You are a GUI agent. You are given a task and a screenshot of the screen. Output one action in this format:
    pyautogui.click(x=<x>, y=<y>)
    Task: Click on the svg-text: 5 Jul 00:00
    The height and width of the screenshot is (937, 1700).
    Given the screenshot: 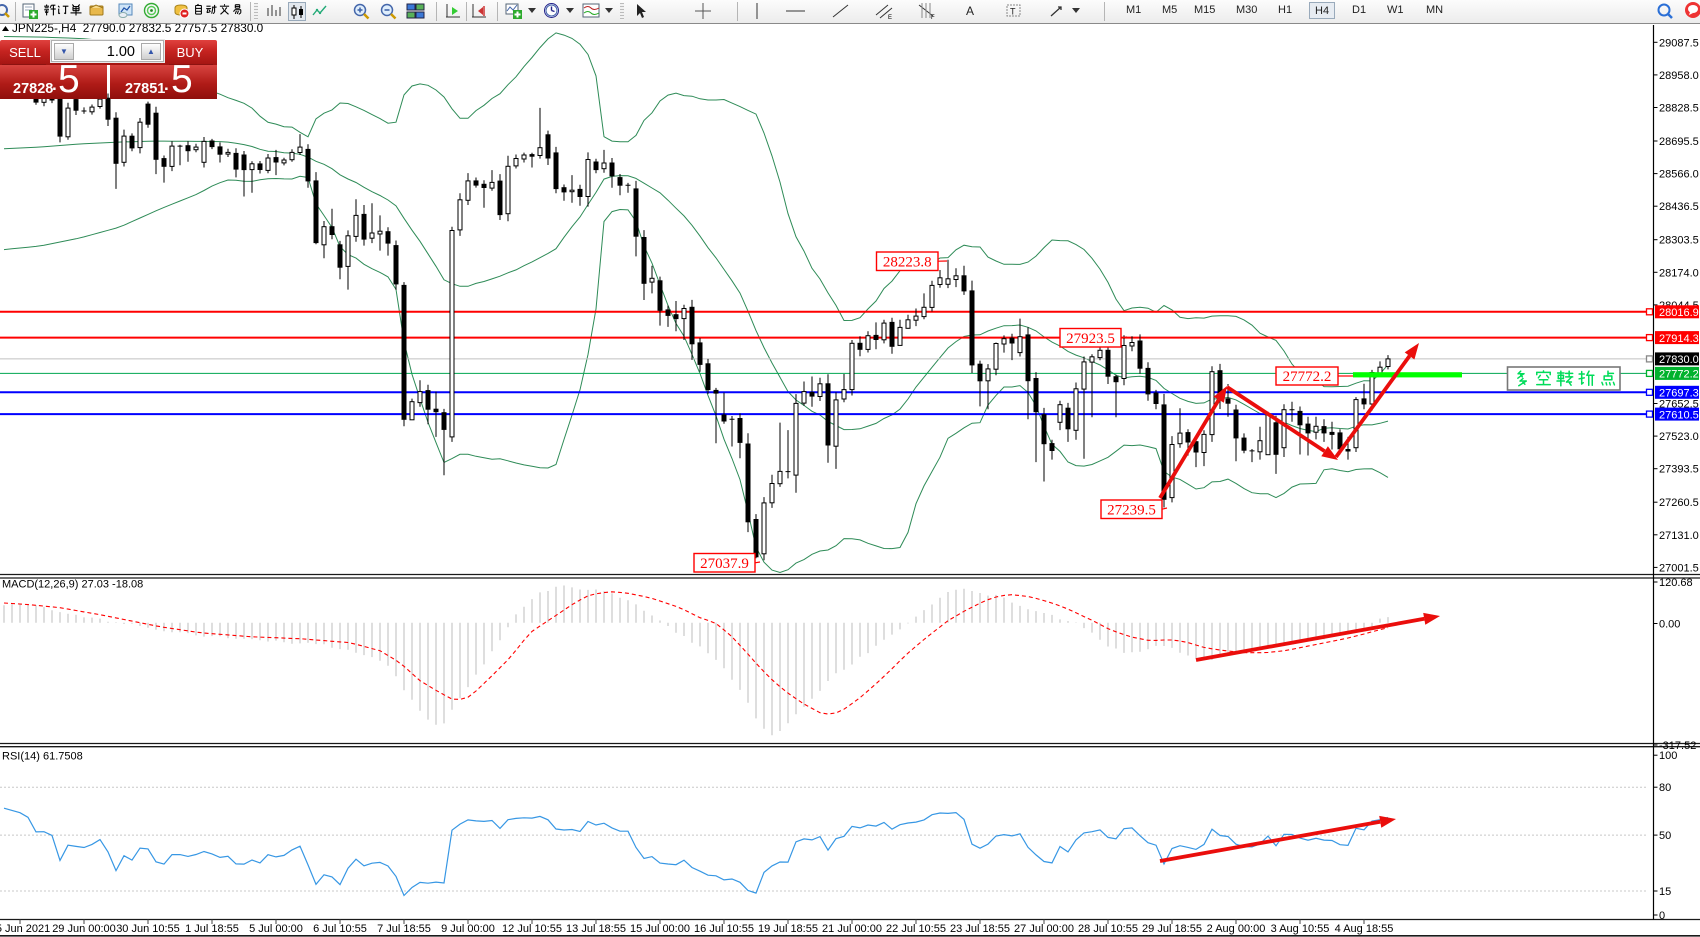 What is the action you would take?
    pyautogui.click(x=276, y=929)
    